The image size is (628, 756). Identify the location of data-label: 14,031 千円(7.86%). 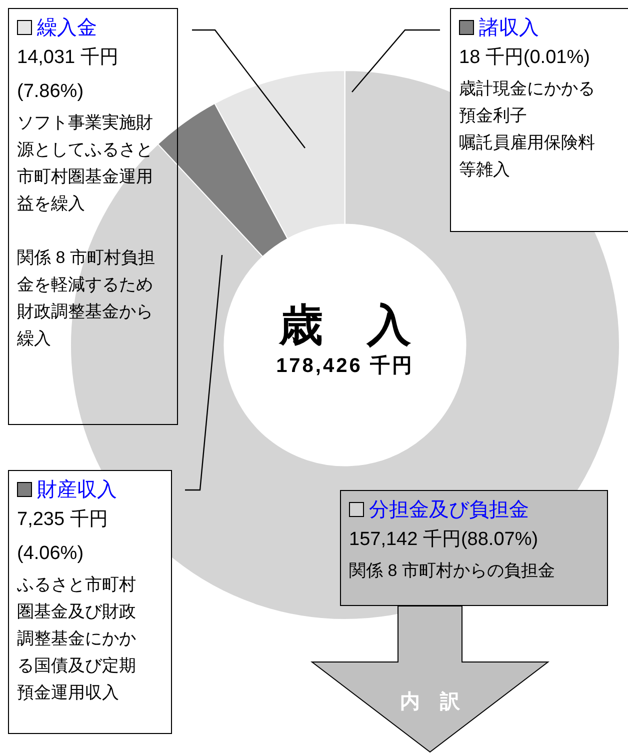
(68, 75).